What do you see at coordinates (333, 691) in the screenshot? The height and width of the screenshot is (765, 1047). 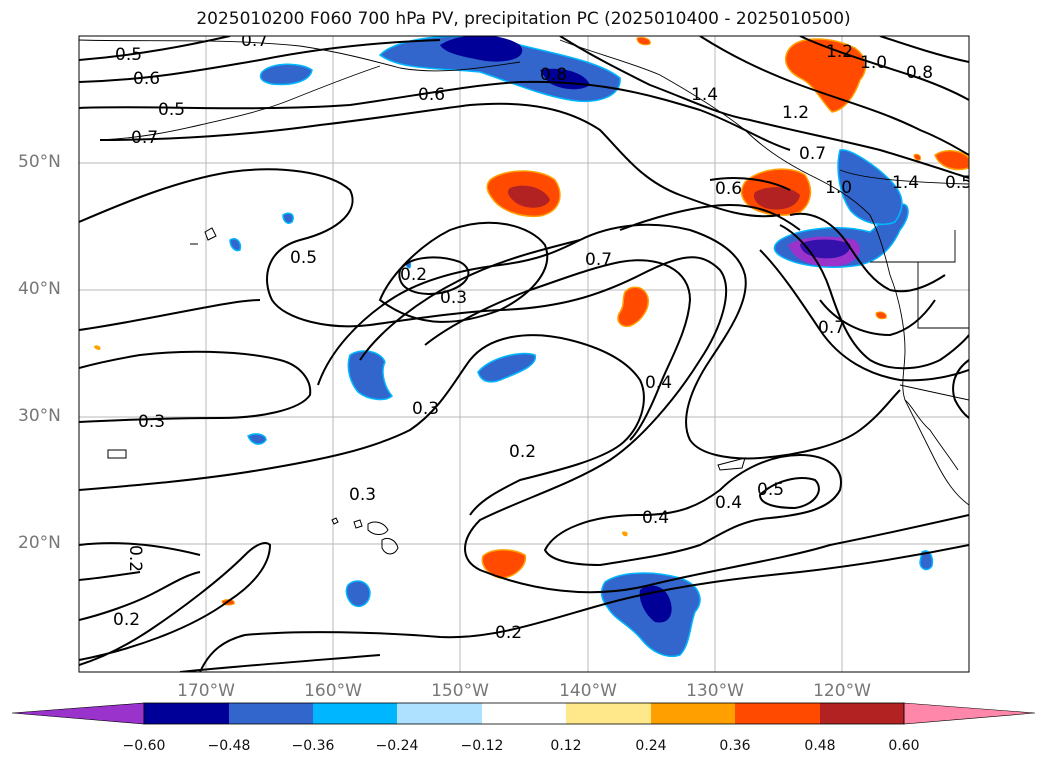 I see `lon-tick-label: 160°W` at bounding box center [333, 691].